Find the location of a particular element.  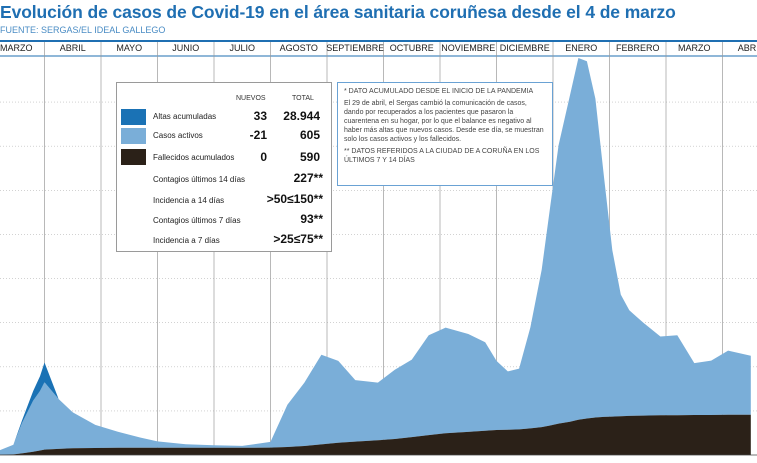

month-label: NOVIEMBRE is located at coordinates (468, 48).